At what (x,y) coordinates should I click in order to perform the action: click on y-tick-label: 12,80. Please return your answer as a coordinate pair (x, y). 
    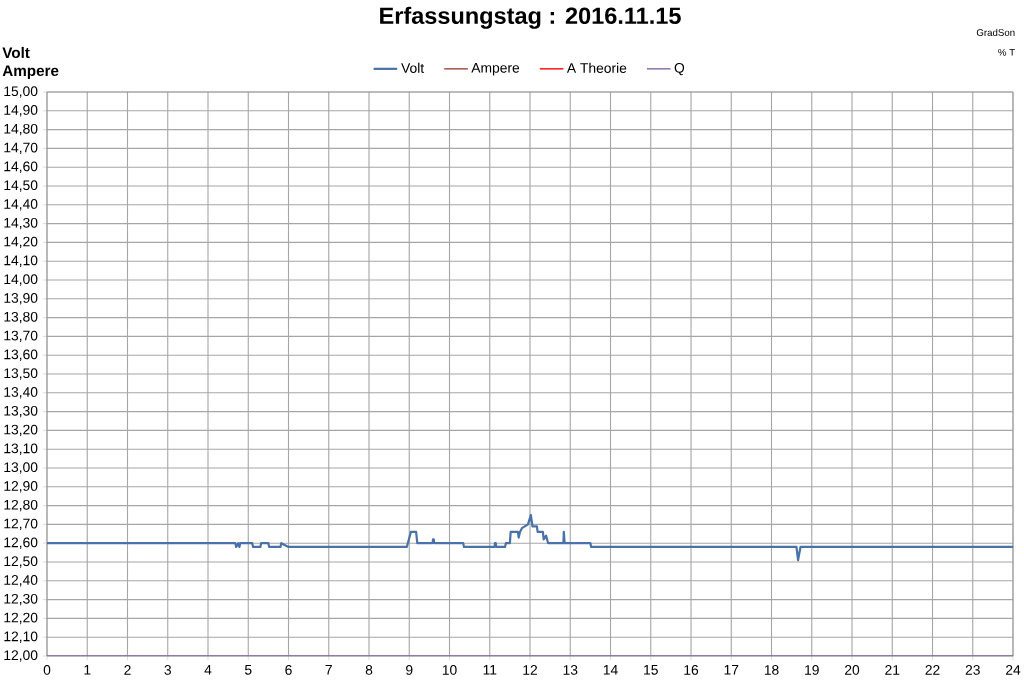
    Looking at the image, I should click on (21, 505).